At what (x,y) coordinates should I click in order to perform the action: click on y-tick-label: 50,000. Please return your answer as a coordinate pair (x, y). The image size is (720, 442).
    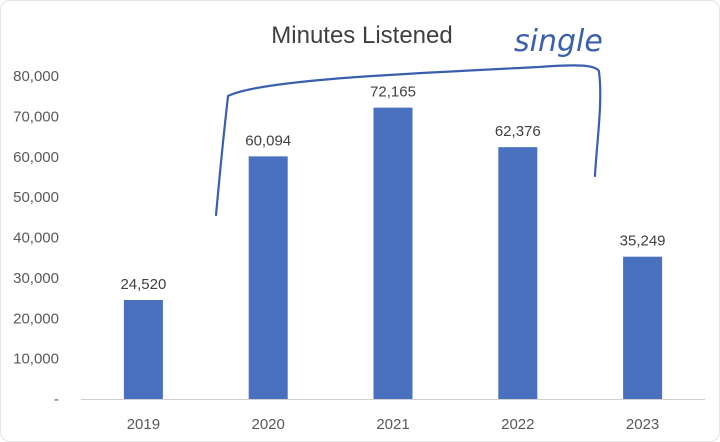
    Looking at the image, I should click on (36, 197).